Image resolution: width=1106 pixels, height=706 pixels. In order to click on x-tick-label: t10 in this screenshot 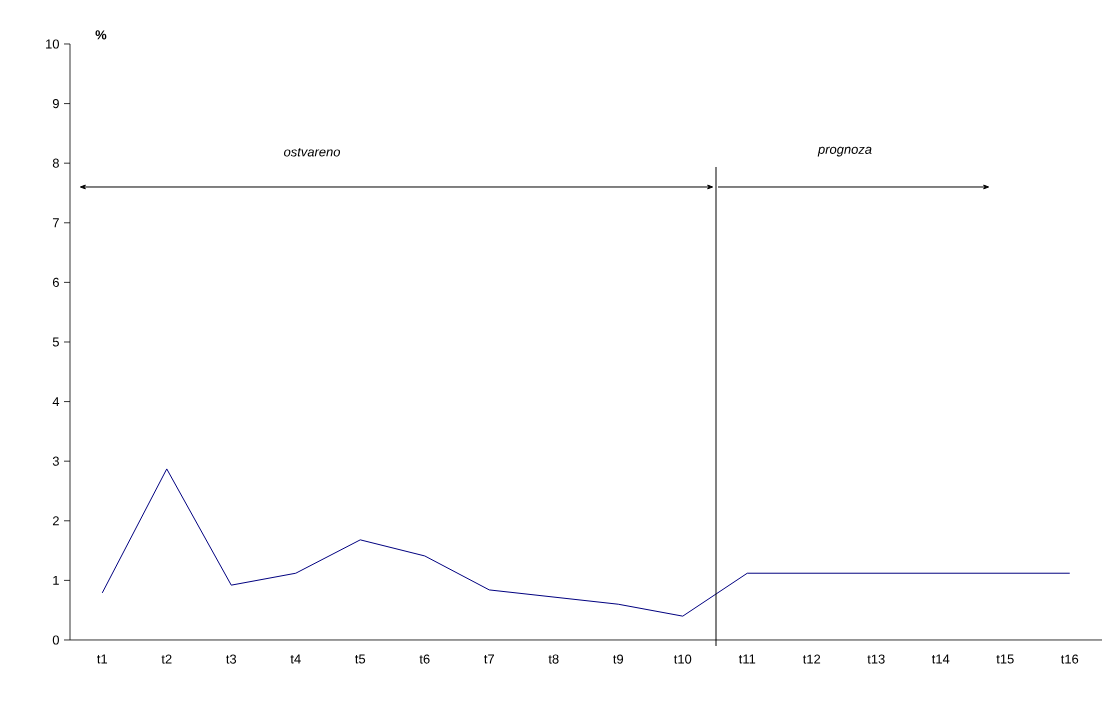, I will do `click(682, 659)`.